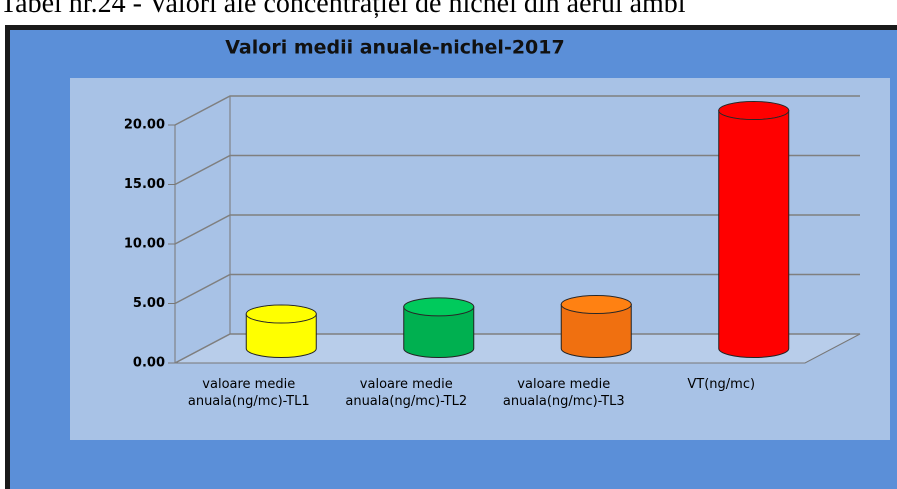 The height and width of the screenshot is (489, 897). Describe the element at coordinates (144, 244) in the screenshot. I see `y-tick-label: 10.00` at that location.